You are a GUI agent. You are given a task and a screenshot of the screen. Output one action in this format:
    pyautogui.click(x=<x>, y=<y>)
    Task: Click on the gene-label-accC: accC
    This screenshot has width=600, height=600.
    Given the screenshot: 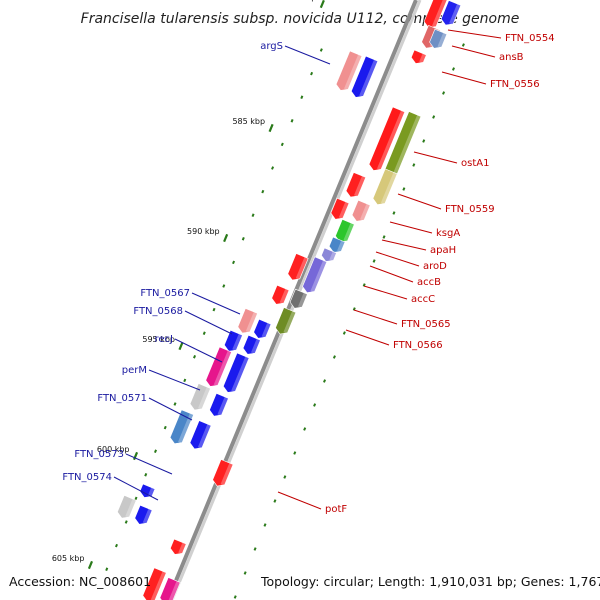 What is the action you would take?
    pyautogui.click(x=423, y=299)
    